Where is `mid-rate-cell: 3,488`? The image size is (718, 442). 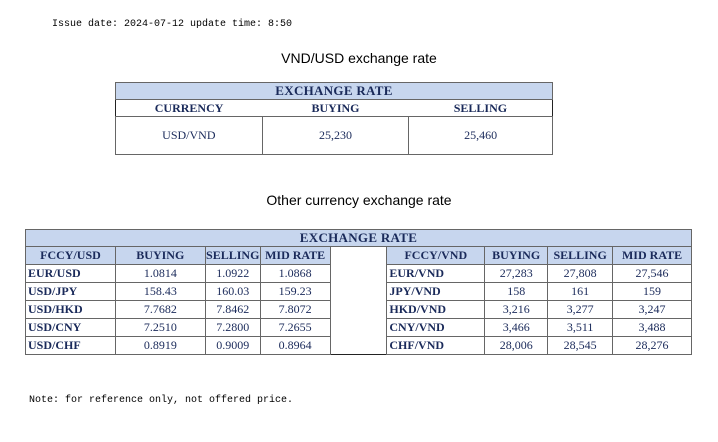
mid-rate-cell: 3,488 is located at coordinates (652, 327).